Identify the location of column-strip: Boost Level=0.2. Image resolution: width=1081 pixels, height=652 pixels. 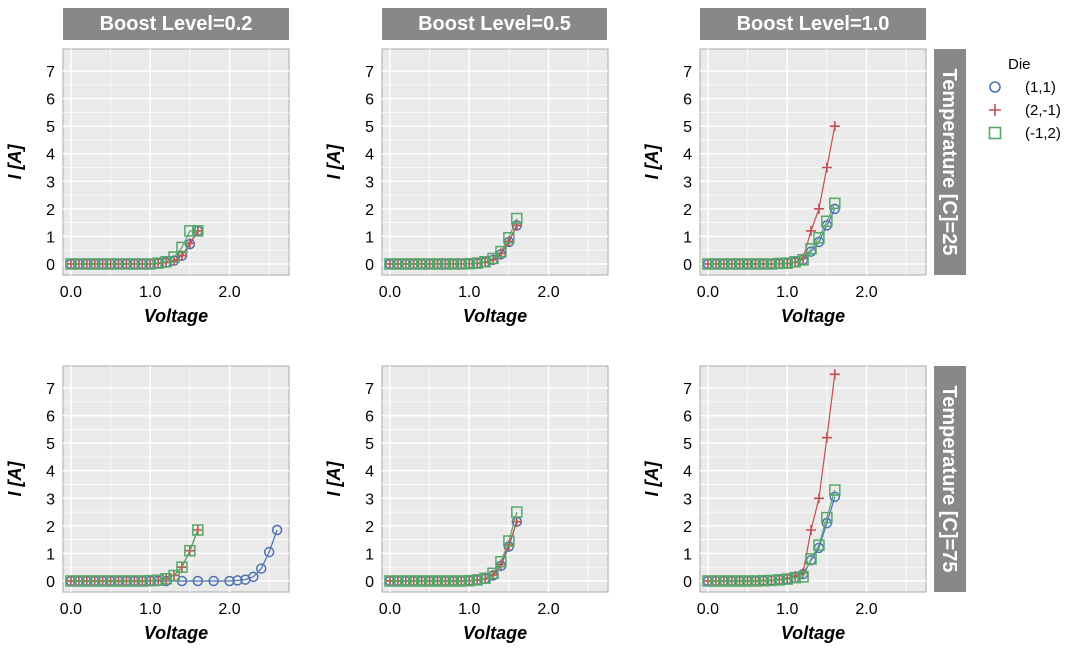
(176, 24).